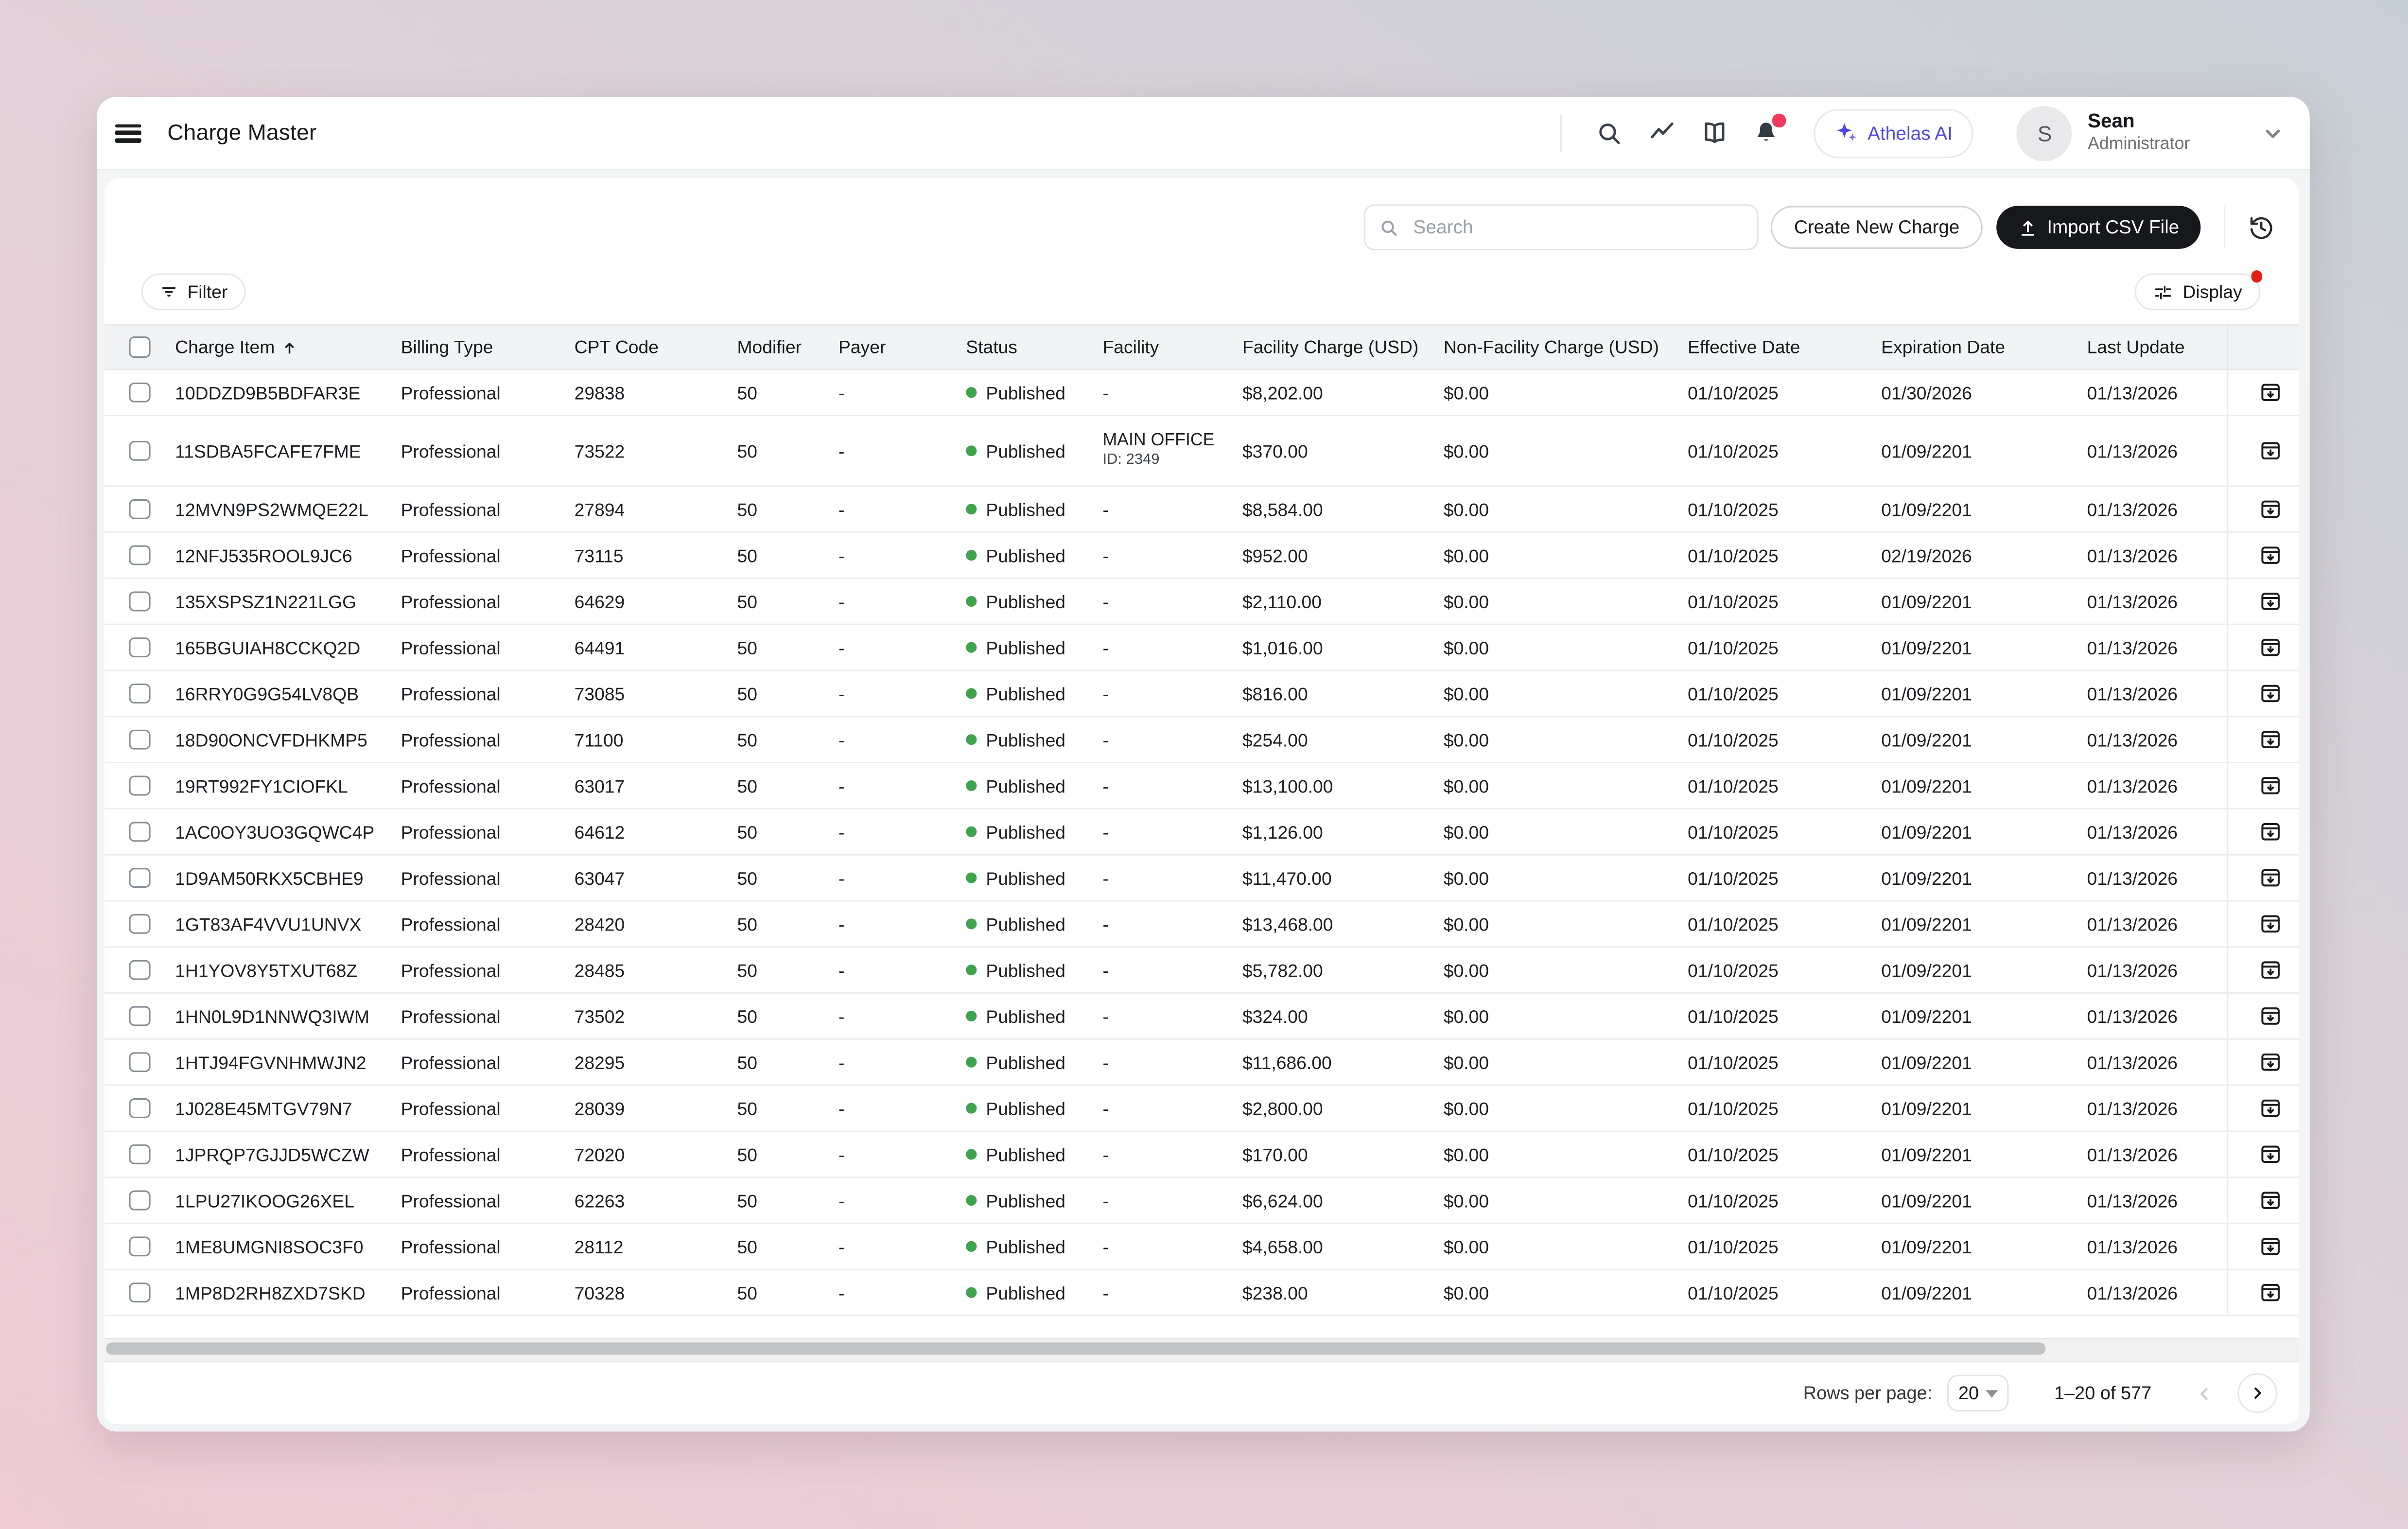  Describe the element at coordinates (128, 132) in the screenshot. I see `menu-hamburger-icon` at that location.